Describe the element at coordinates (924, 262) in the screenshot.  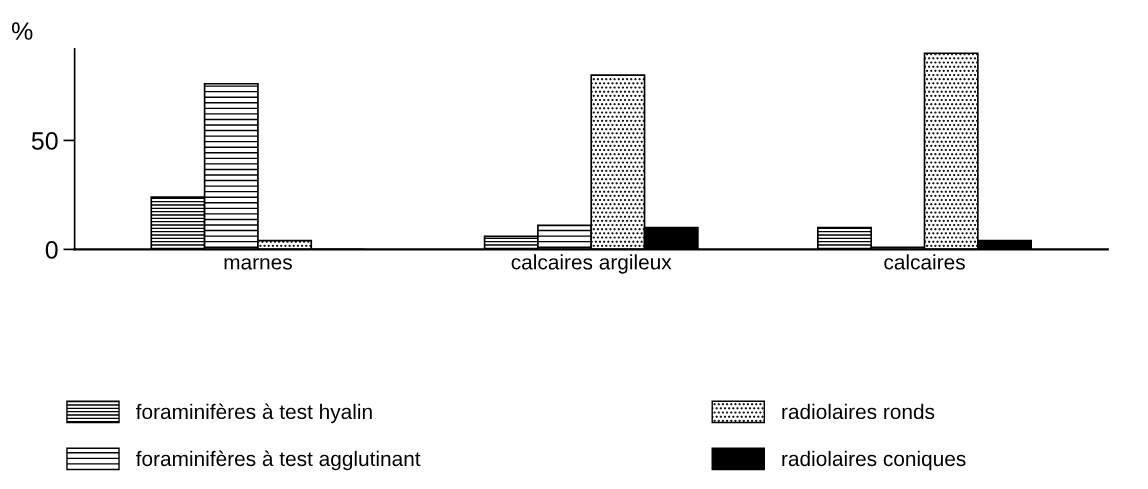
I see `x-tick-label: calcaires` at that location.